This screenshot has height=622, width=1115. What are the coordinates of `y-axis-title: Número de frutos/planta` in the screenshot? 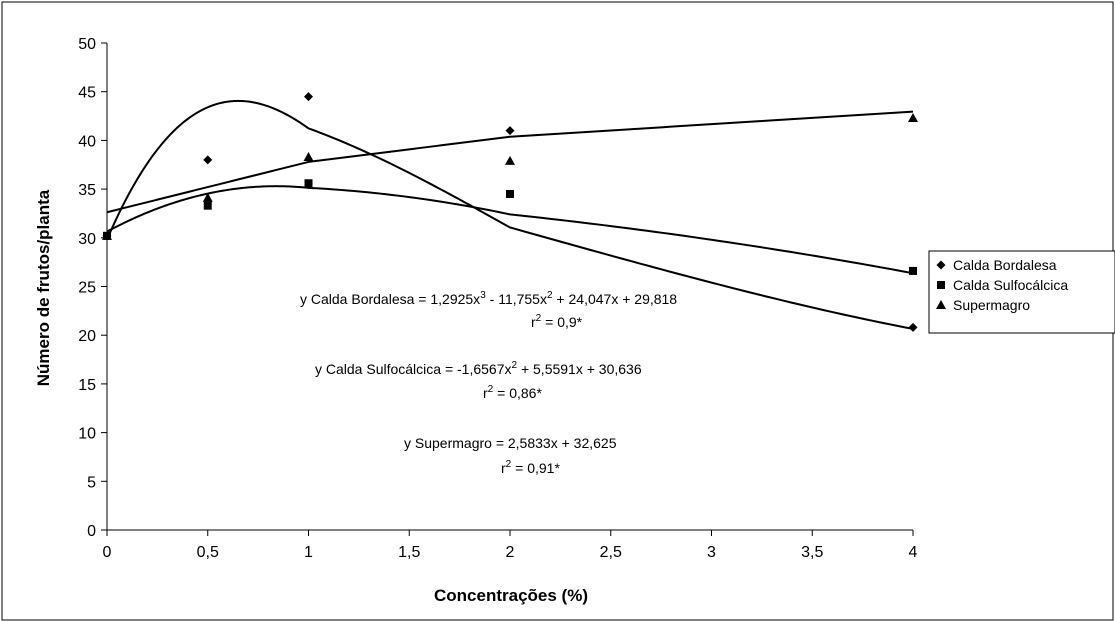 It's located at (43, 287).